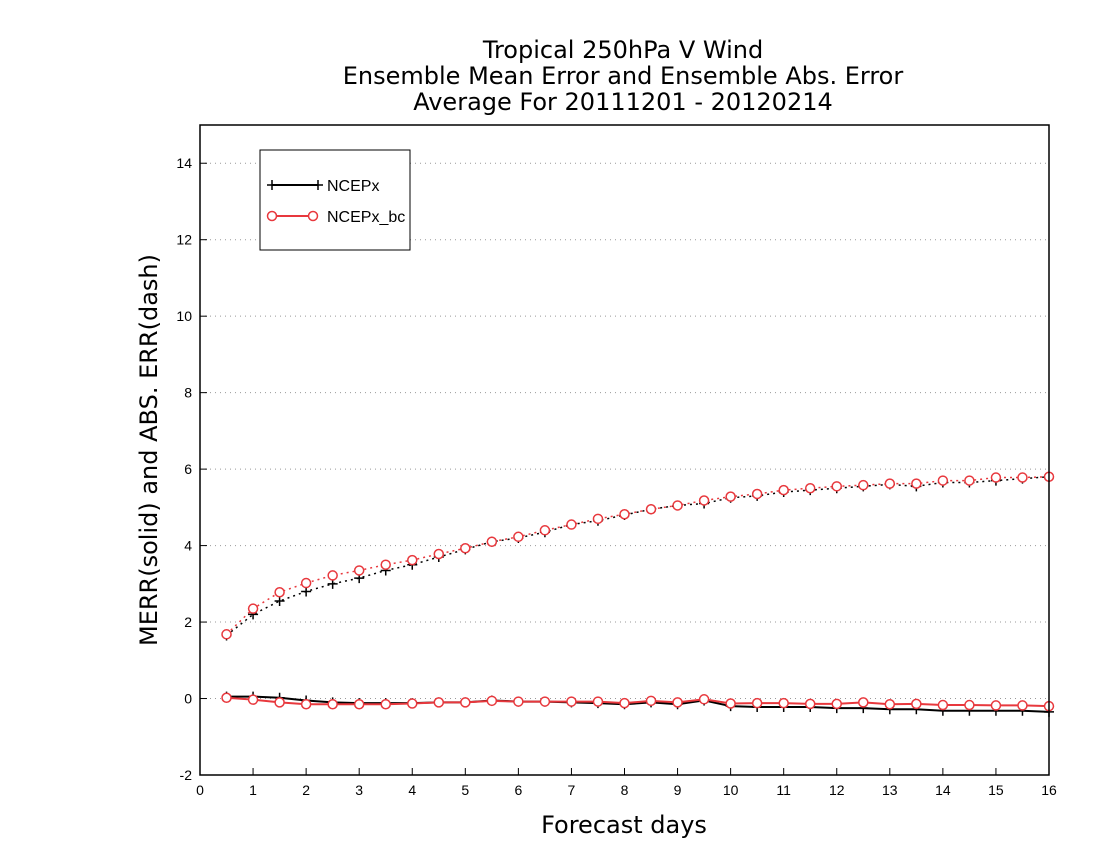 Image resolution: width=1100 pixels, height=850 pixels. Describe the element at coordinates (622, 50) in the screenshot. I see `chart-title-line-1: Tropical 250hPa V Wind` at that location.